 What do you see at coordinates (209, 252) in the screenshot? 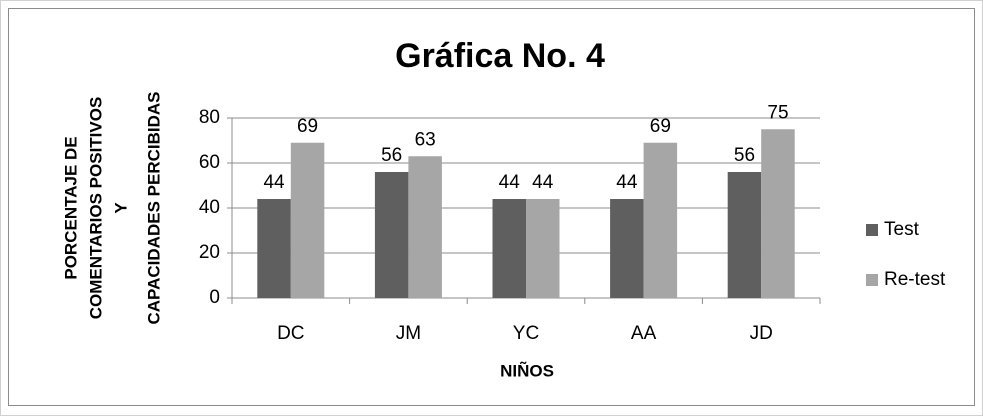
I see `y-tick-label: 20` at bounding box center [209, 252].